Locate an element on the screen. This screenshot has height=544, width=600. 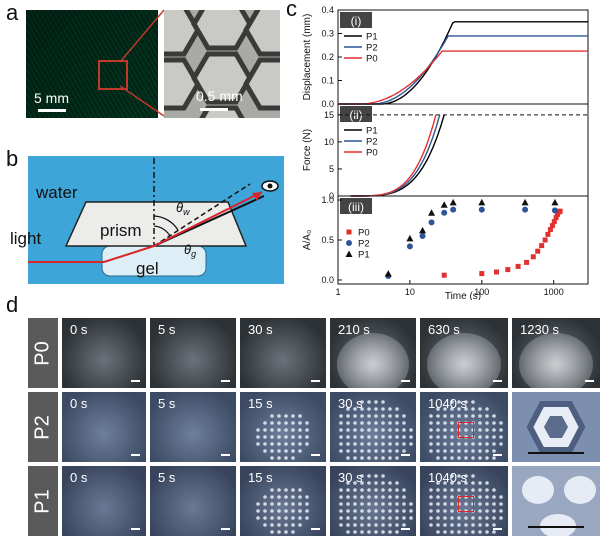
zoom-box is located at coordinates (113, 75).